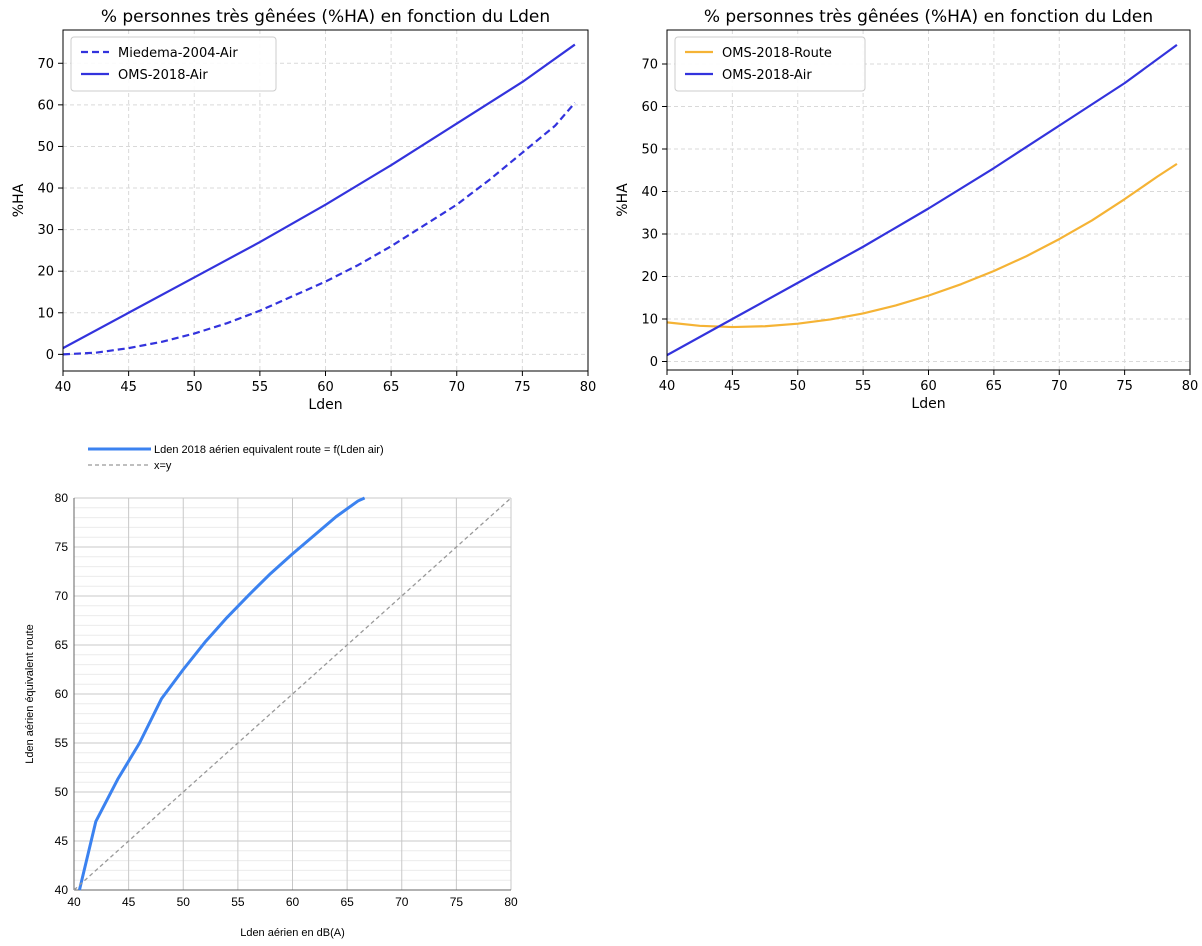 This screenshot has width=1202, height=946. What do you see at coordinates (62, 498) in the screenshot?
I see `y-tick-label: 80` at bounding box center [62, 498].